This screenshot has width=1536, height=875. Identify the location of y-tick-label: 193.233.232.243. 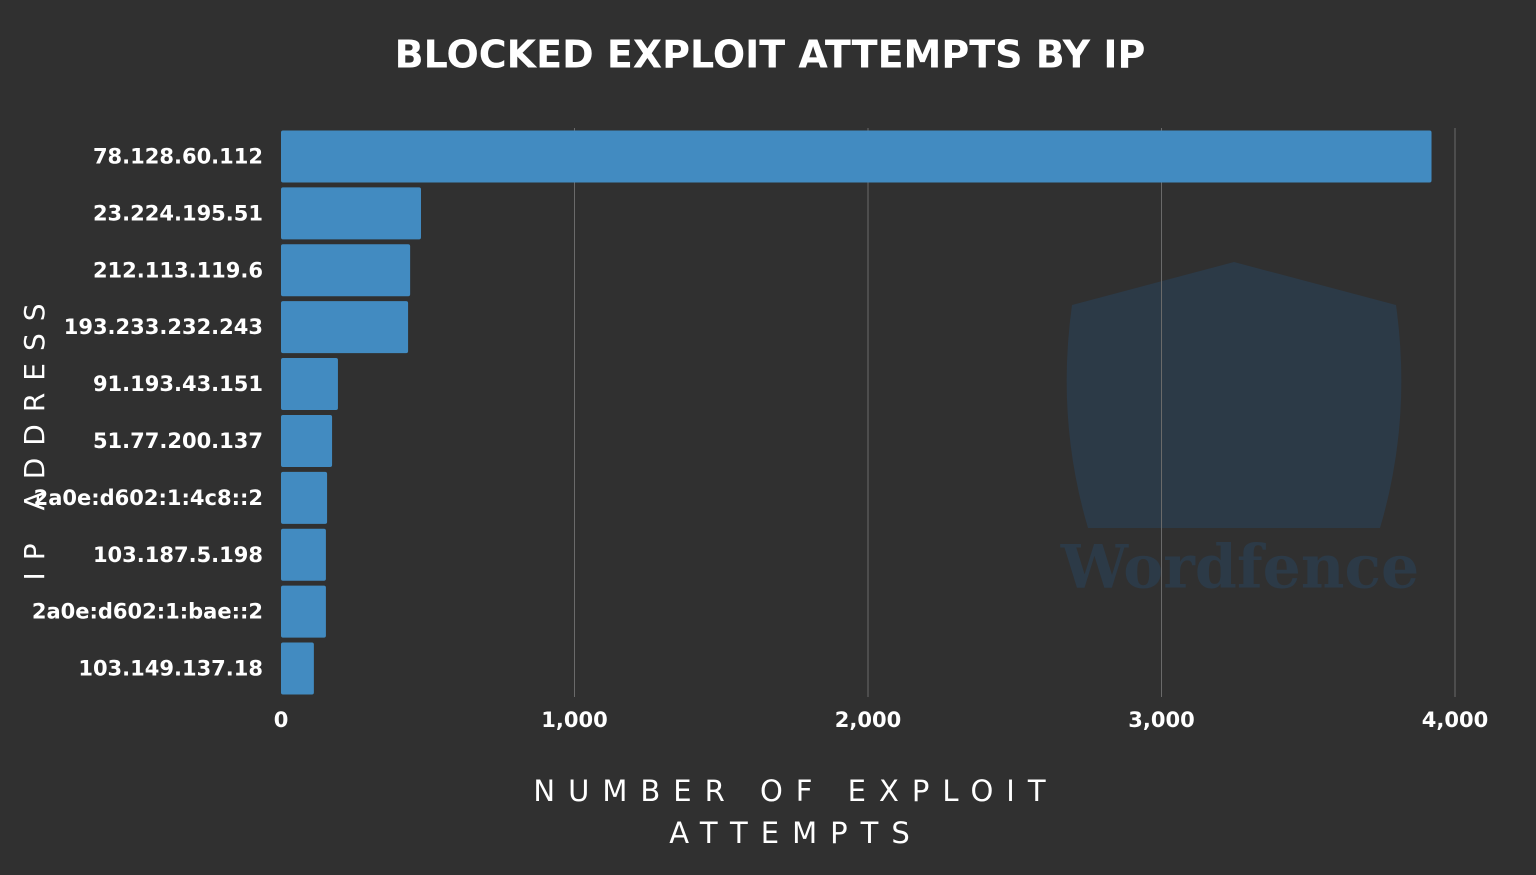
(163, 327).